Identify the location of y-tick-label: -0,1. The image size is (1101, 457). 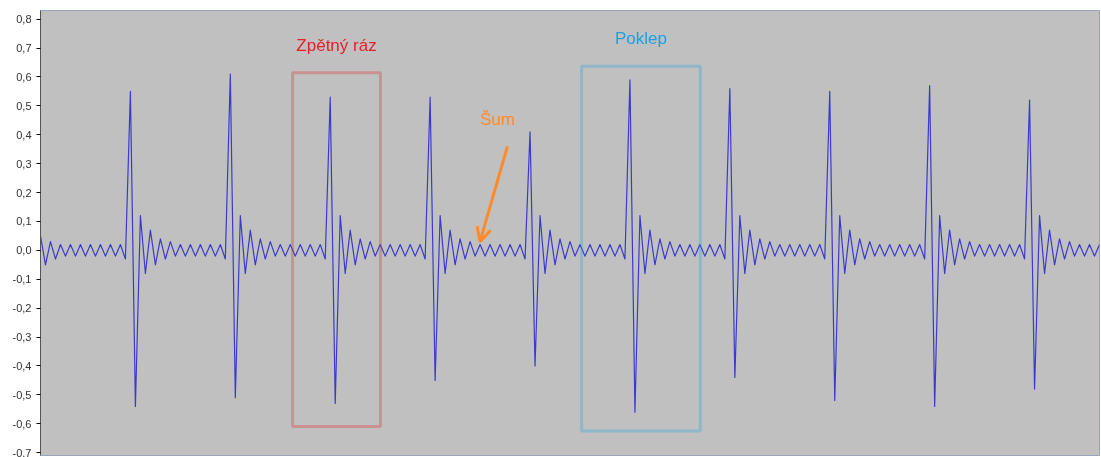
(22, 279).